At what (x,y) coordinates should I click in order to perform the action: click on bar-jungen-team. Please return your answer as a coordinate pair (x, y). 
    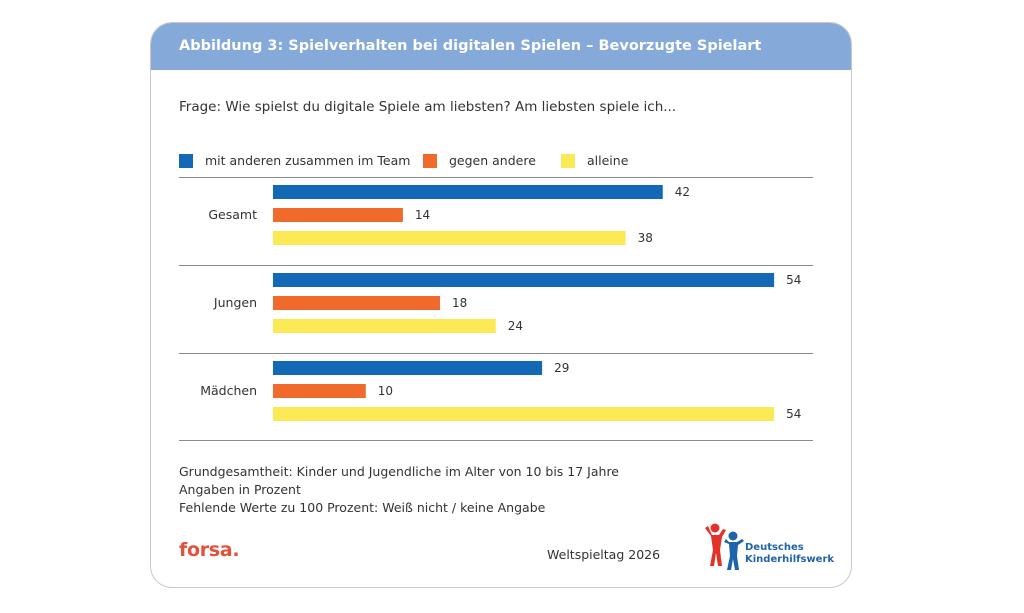
    Looking at the image, I should click on (524, 280).